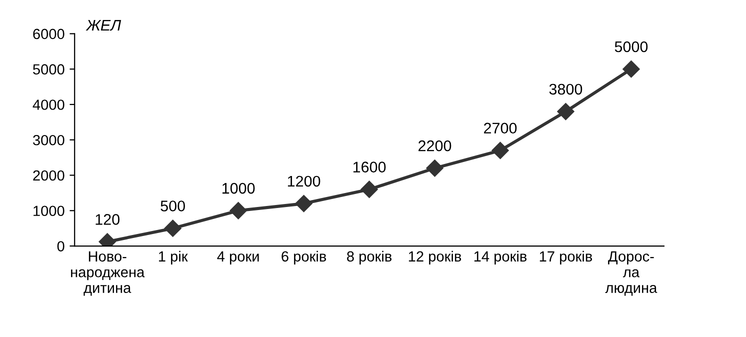 The width and height of the screenshot is (746, 337). What do you see at coordinates (369, 167) in the screenshot?
I see `data-label: 1600` at bounding box center [369, 167].